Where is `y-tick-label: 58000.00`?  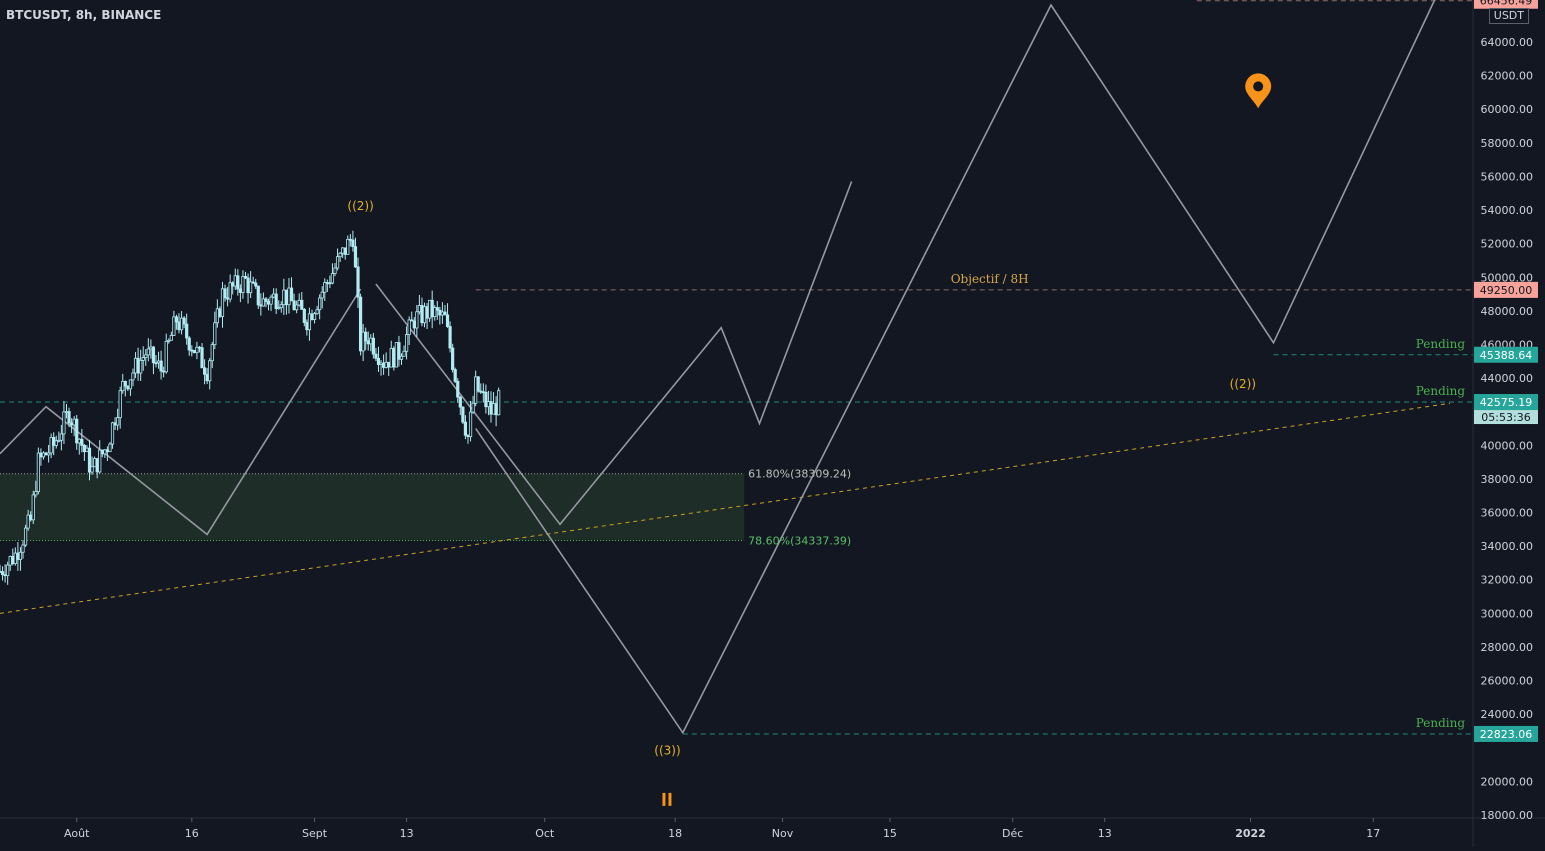
y-tick-label: 58000.00 is located at coordinates (1507, 143).